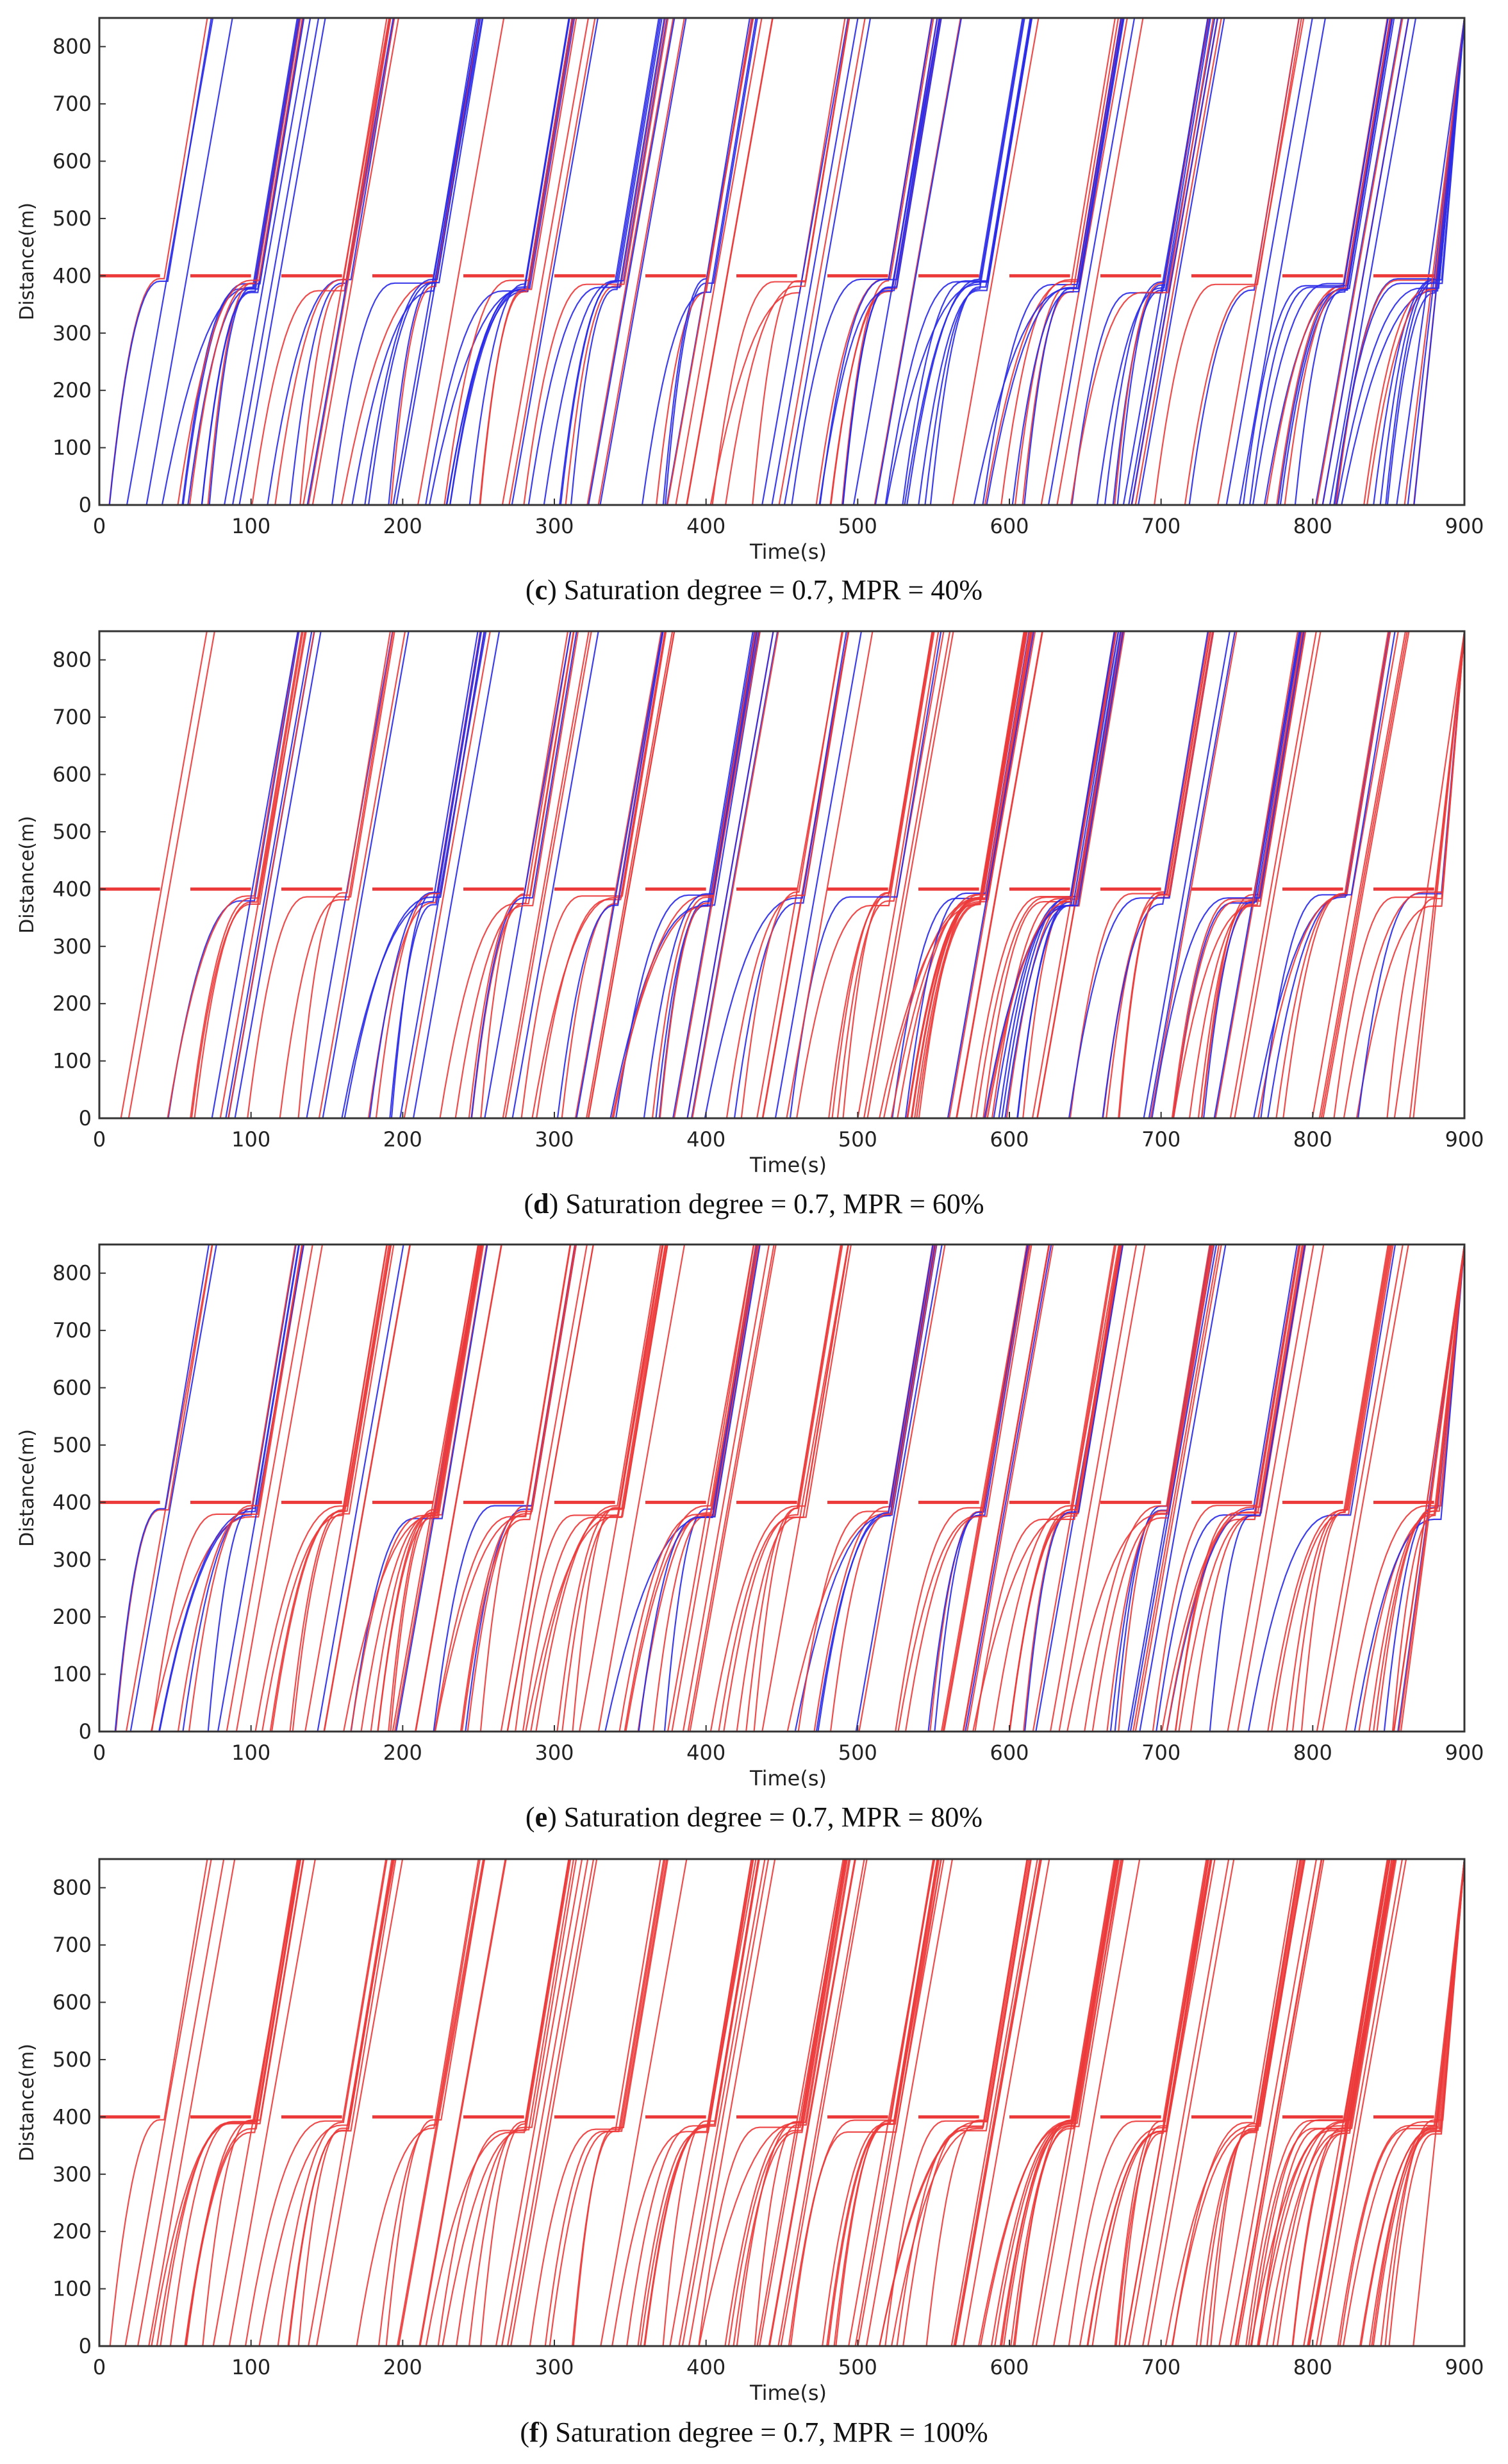  What do you see at coordinates (72, 1617) in the screenshot?
I see `y-tick-label: 200` at bounding box center [72, 1617].